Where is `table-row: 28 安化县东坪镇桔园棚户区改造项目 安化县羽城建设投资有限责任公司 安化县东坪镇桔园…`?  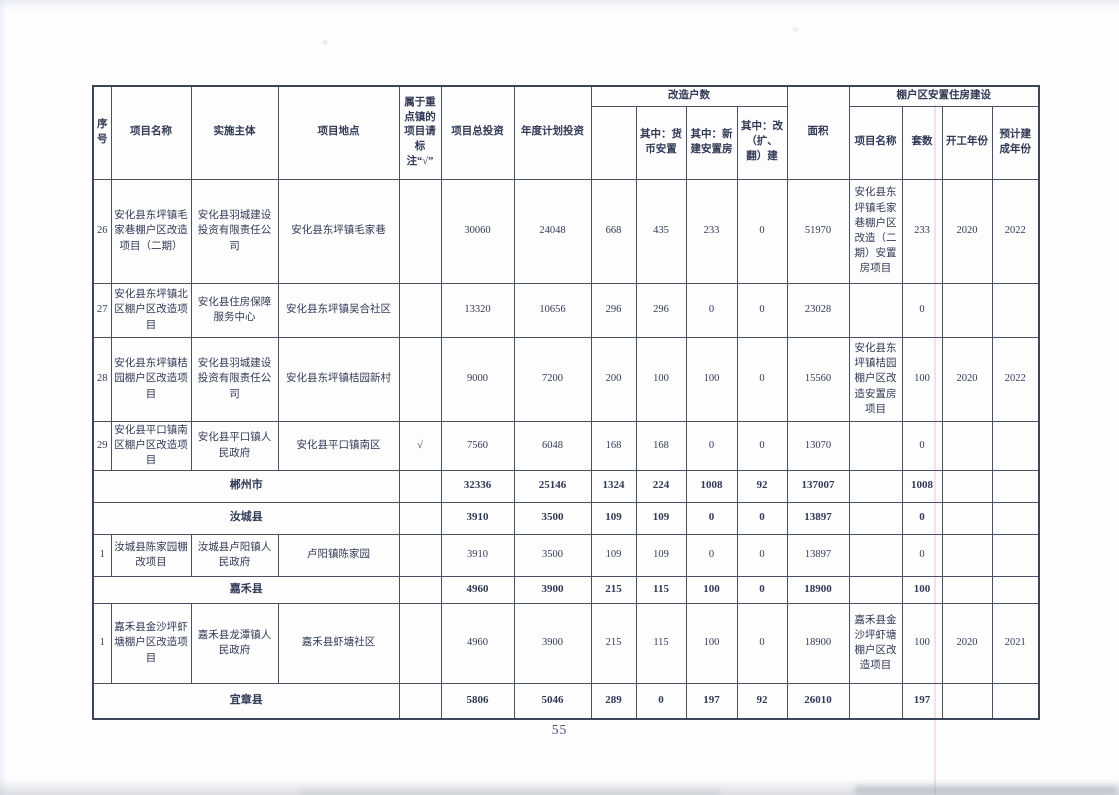 table-row: 28 安化县东坪镇桔园棚户区改造项目 安化县羽城建设投资有限责任公司 安化县东坪镇桔园… is located at coordinates (566, 379).